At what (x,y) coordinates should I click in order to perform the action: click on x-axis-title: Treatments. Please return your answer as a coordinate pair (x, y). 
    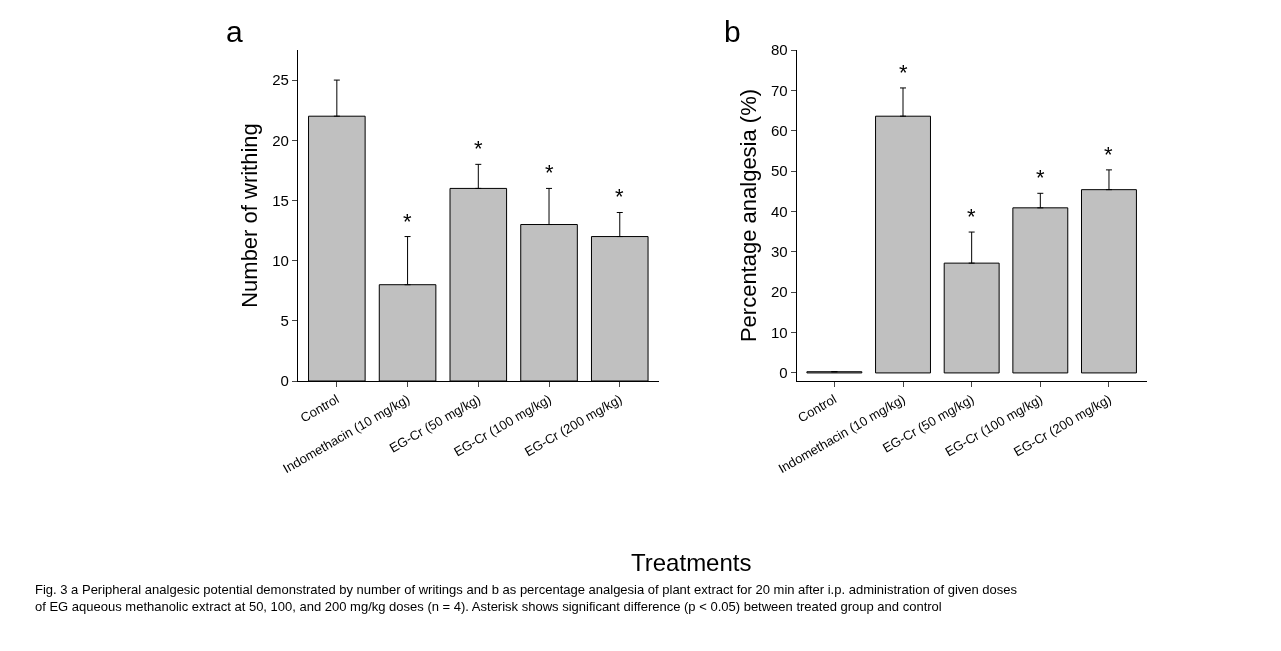
    Looking at the image, I should click on (691, 562).